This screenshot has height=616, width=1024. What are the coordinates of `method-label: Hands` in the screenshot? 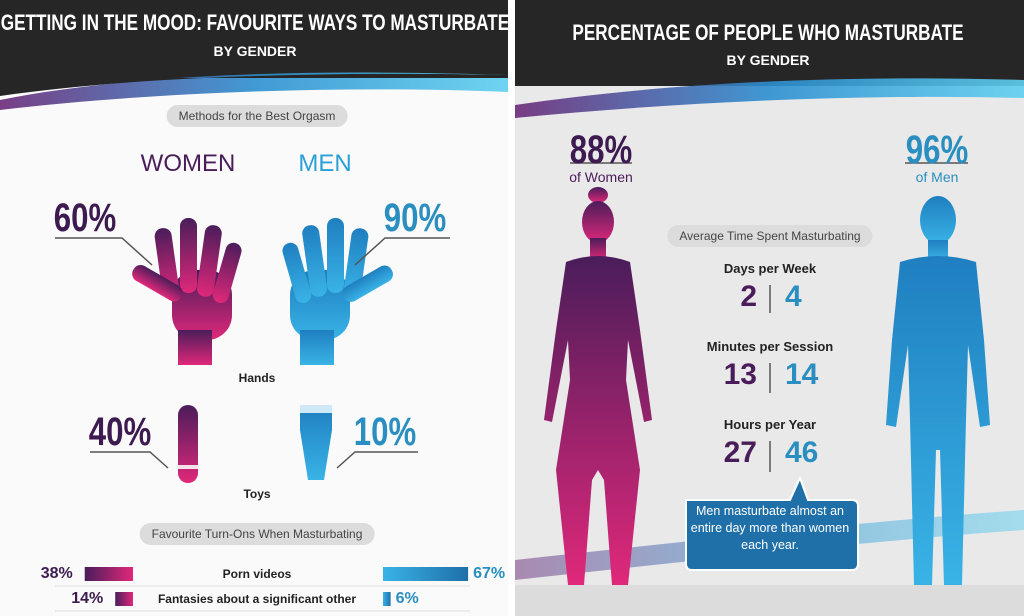 It's located at (257, 378).